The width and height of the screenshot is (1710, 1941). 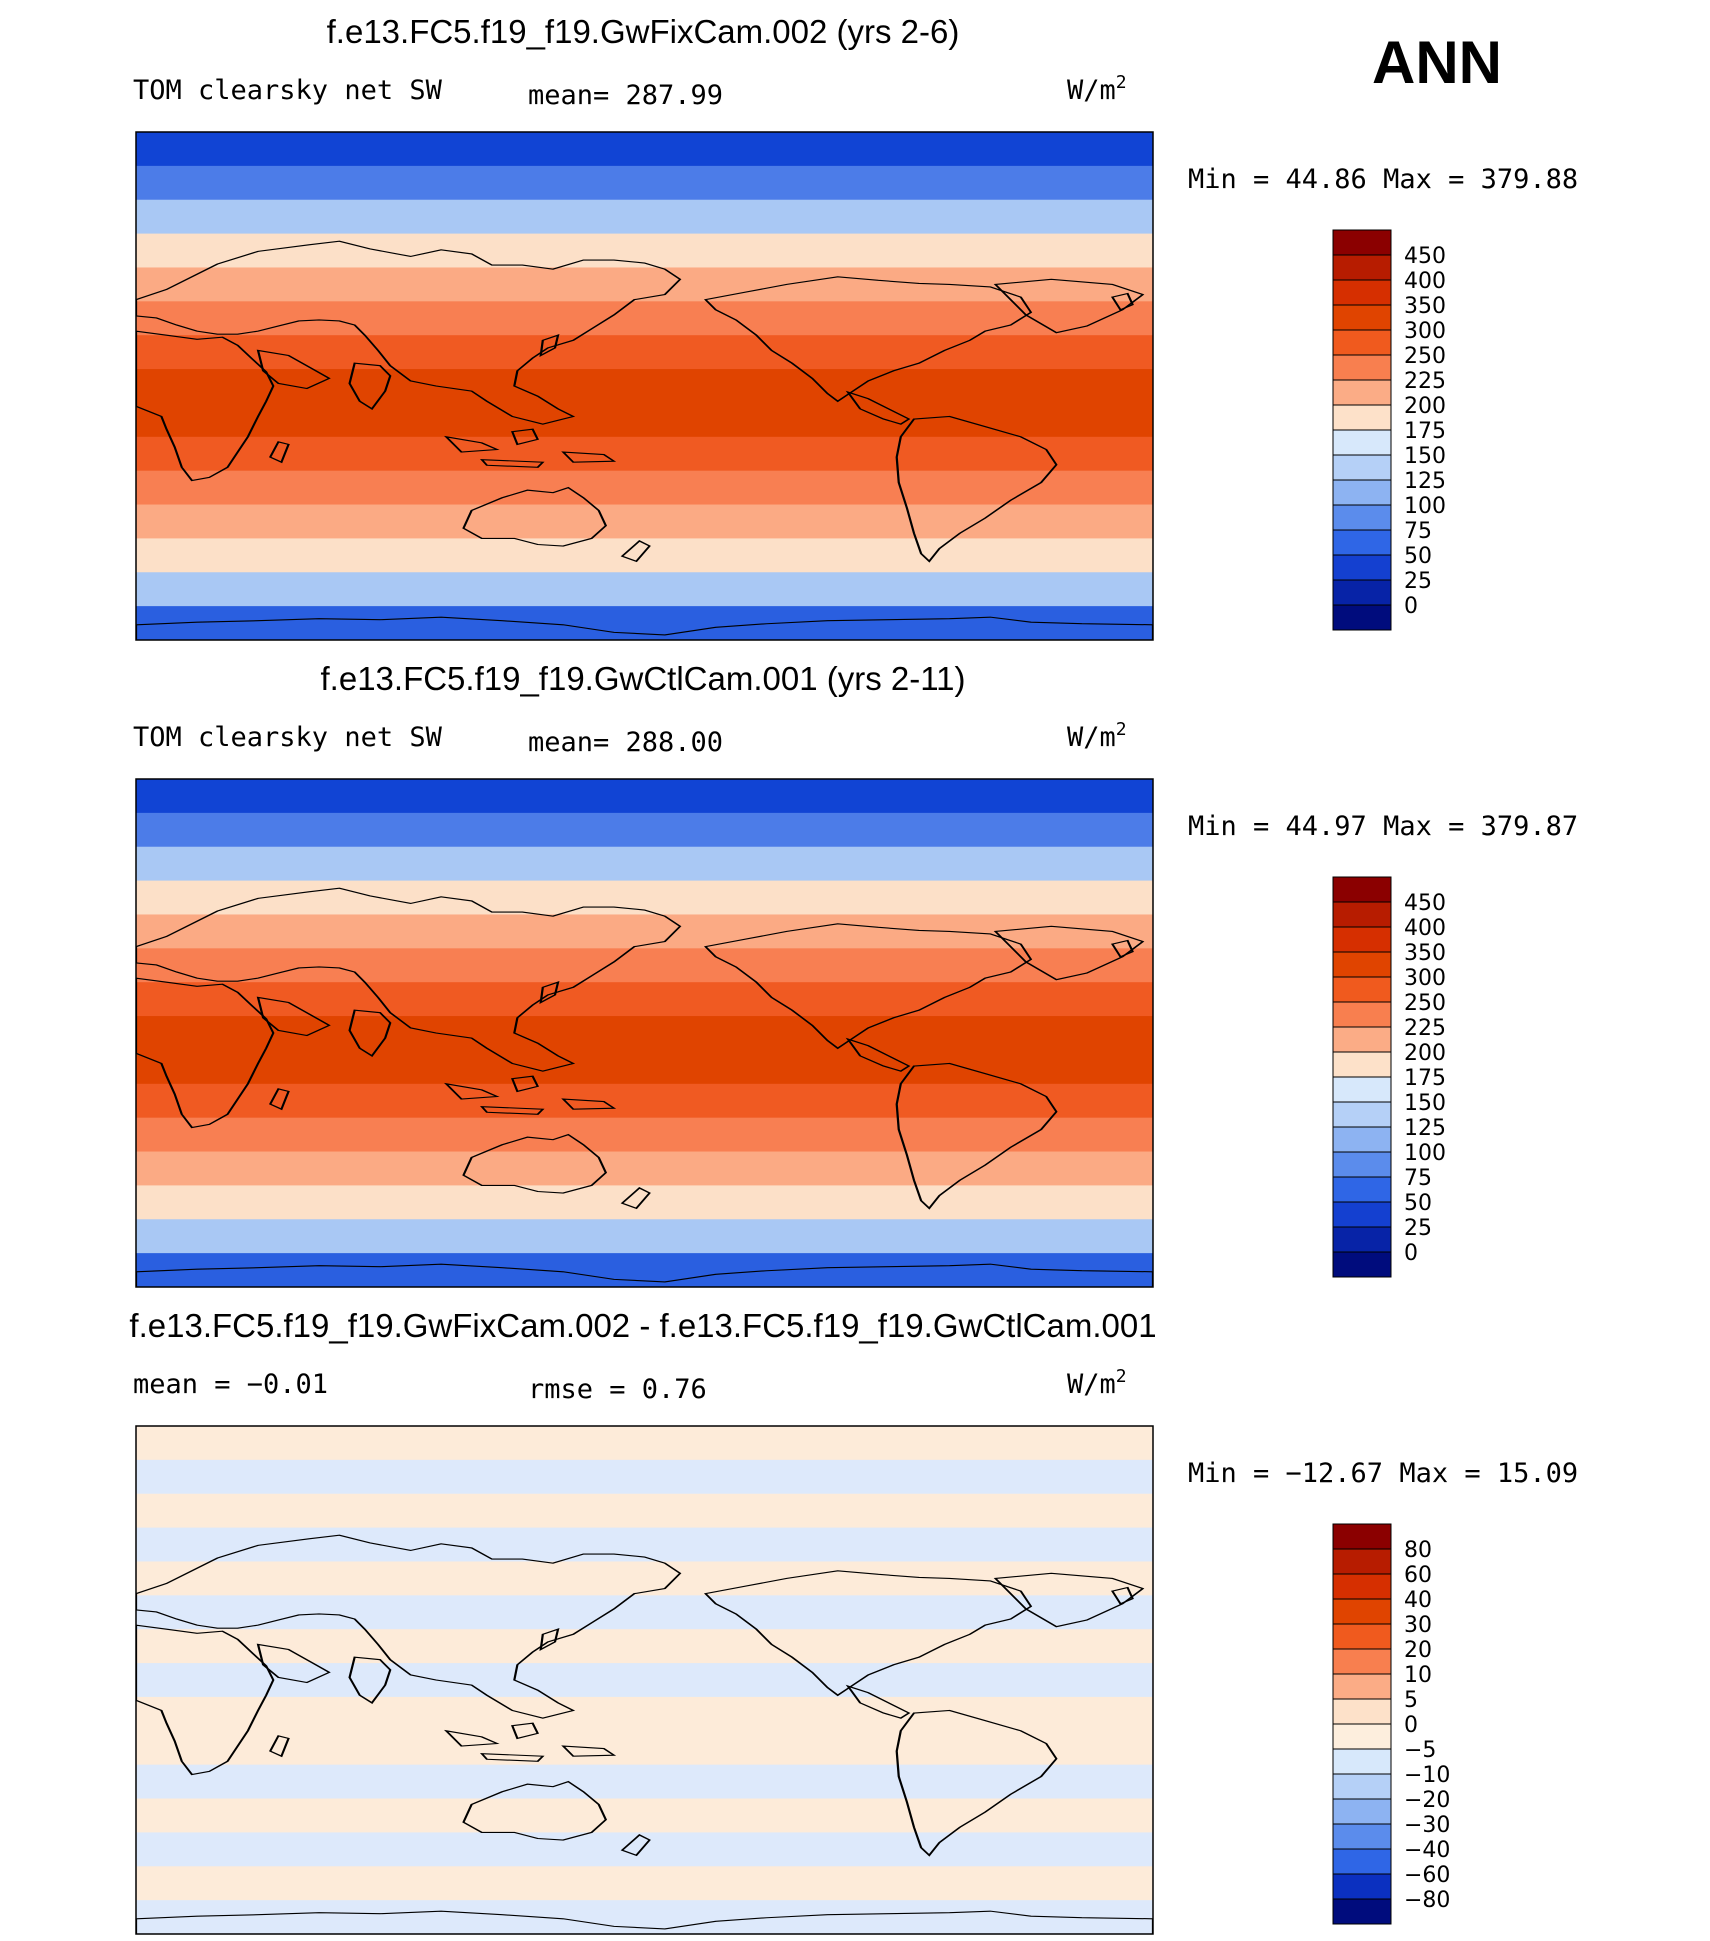 I want to click on colorbar-tick-label: 5, so click(x=1411, y=1700).